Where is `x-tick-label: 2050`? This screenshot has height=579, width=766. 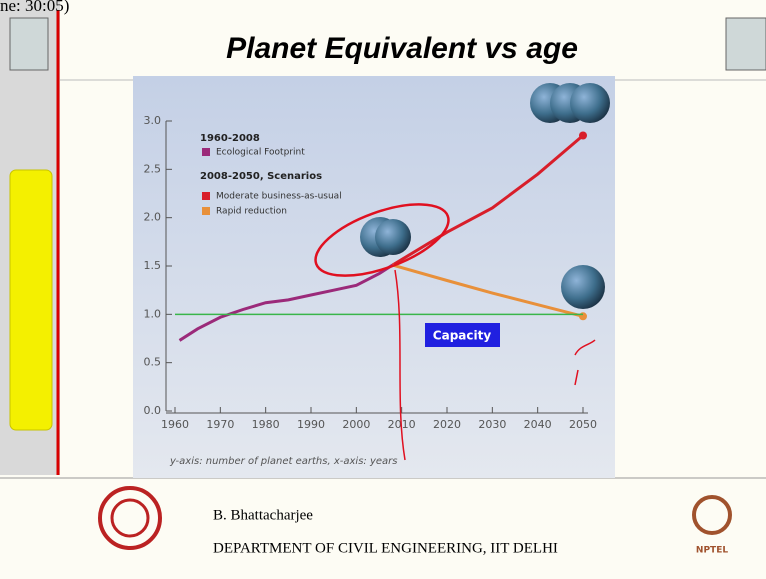
x-tick-label: 2050 is located at coordinates (583, 424).